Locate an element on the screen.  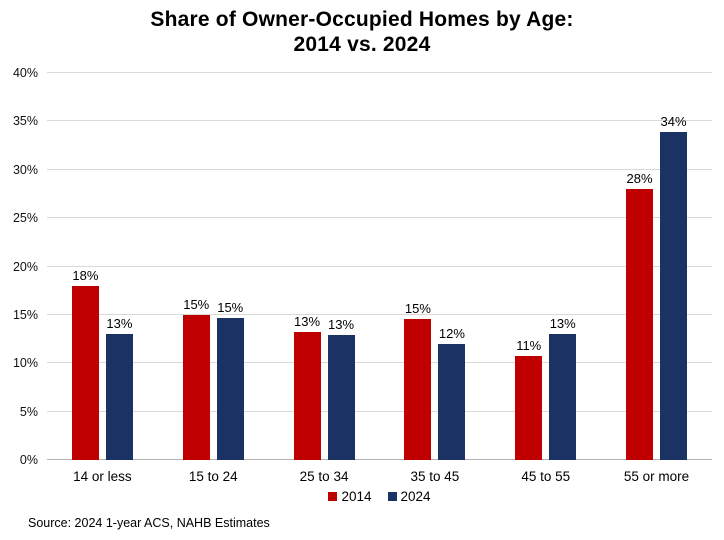
bar-group-35-to-45: 15% 12% 35 to 45 is located at coordinates (434, 278).